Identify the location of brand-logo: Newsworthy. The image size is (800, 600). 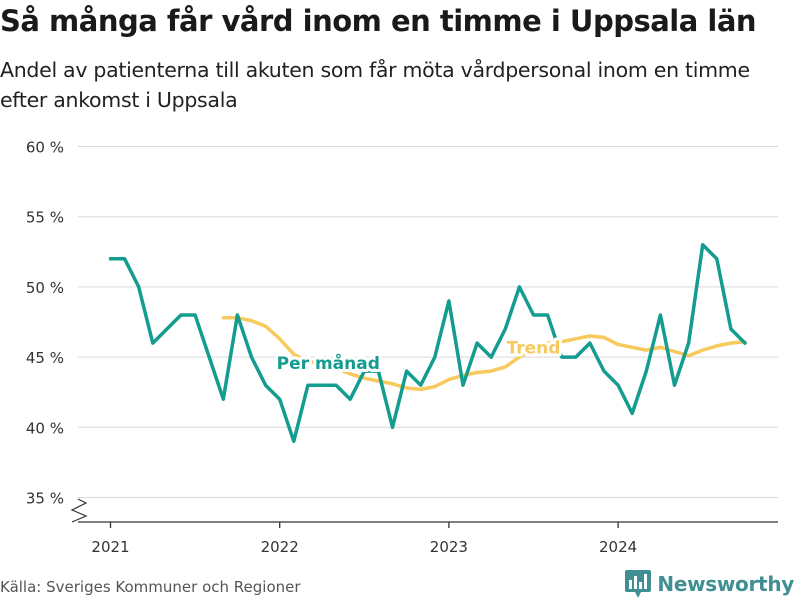
(709, 584).